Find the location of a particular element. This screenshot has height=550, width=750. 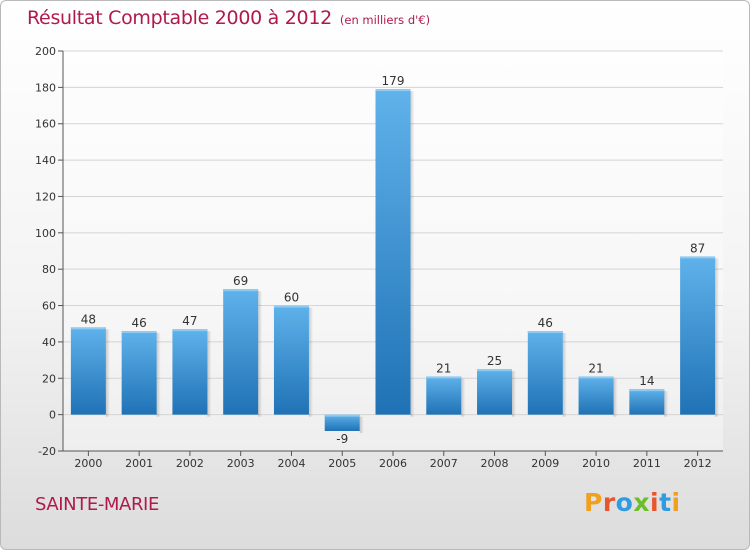

bar-2005 is located at coordinates (342, 422).